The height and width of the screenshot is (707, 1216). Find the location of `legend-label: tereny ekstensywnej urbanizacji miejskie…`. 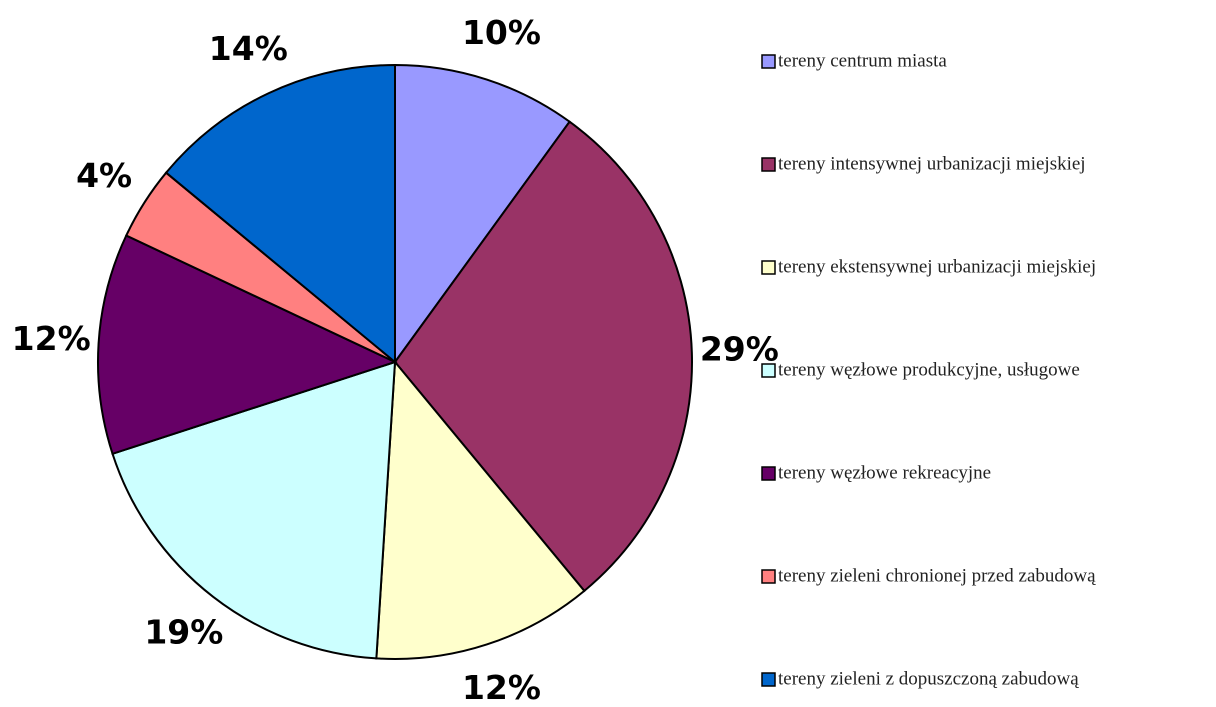

legend-label: tereny ekstensywnej urbanizacji miejskie… is located at coordinates (937, 266).